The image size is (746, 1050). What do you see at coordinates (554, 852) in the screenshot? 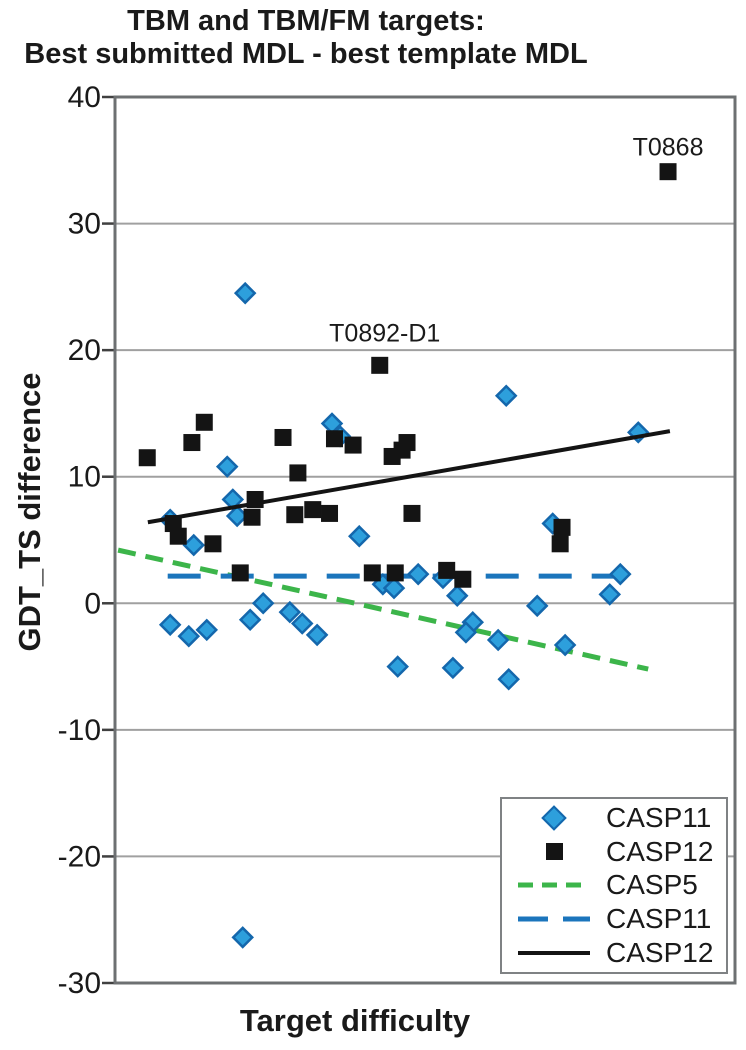
I see `casp12-square-icon` at bounding box center [554, 852].